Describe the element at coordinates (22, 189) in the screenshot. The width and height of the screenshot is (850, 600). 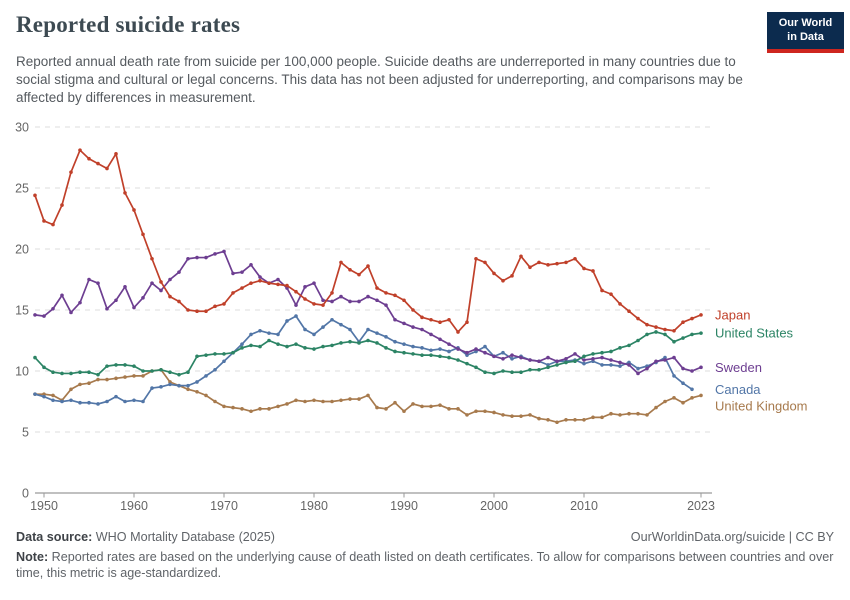
I see `y-tick-label-25: 25` at that location.